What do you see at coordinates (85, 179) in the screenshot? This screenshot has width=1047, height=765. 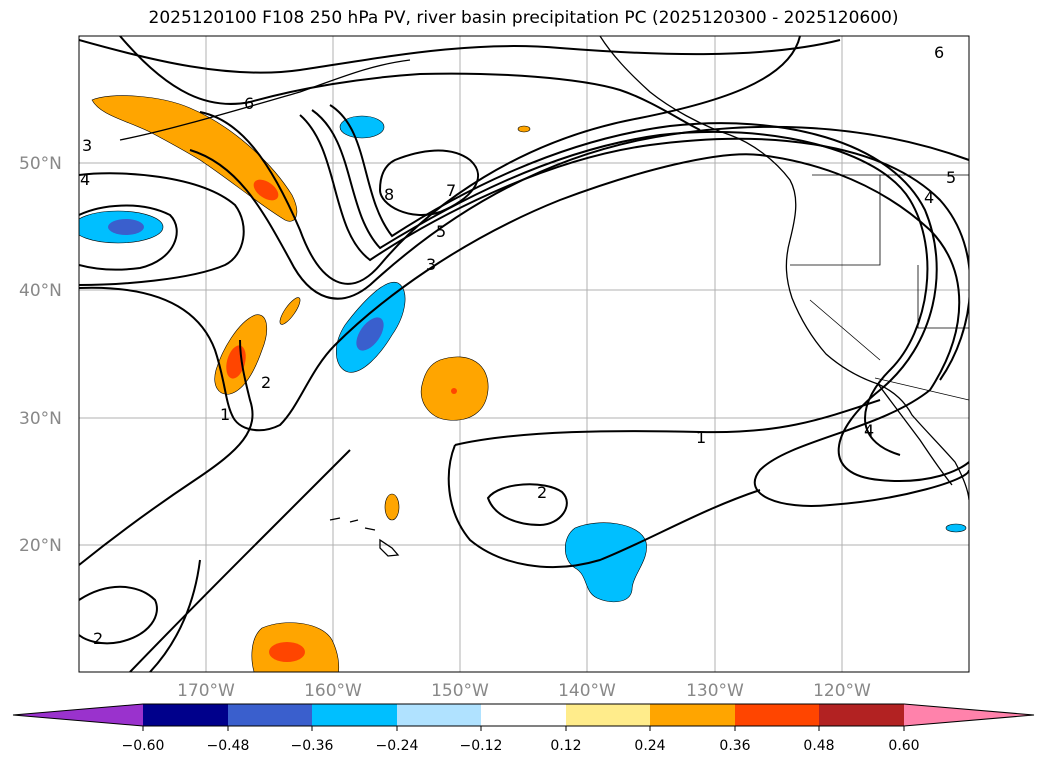 I see `contour-label-4-west: 4` at bounding box center [85, 179].